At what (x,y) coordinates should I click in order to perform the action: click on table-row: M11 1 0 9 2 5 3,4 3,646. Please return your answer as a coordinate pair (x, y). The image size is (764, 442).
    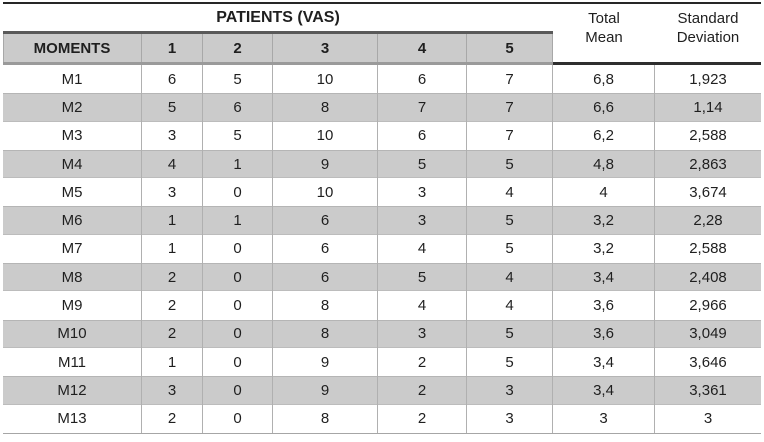
    Looking at the image, I should click on (382, 362).